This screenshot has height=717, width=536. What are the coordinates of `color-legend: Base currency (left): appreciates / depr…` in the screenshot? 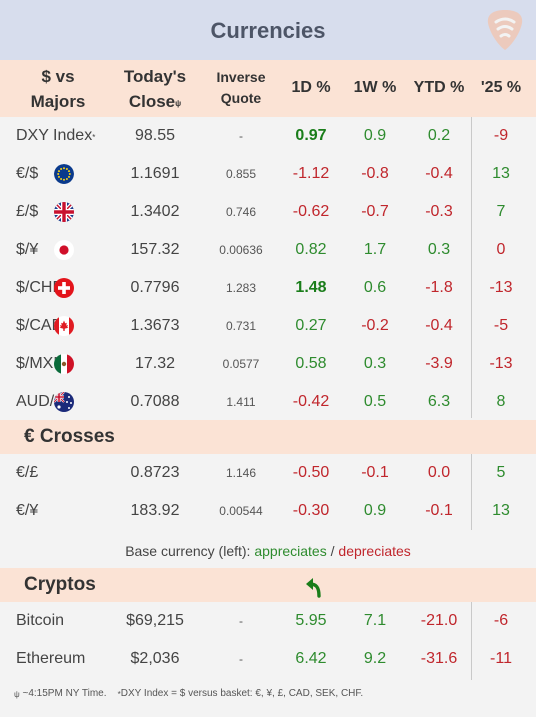 It's located at (268, 551).